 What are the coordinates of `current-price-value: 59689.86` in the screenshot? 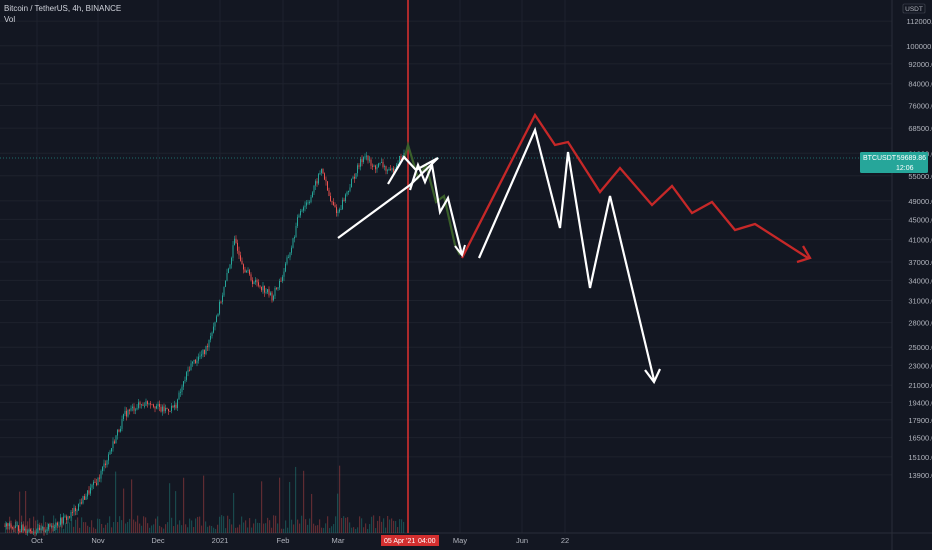 It's located at (911, 158).